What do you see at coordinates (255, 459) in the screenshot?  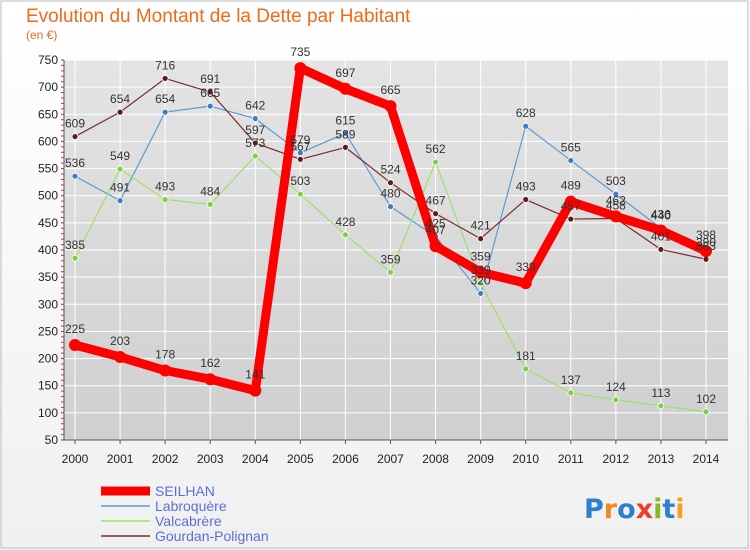 I see `x-tick-label: 2004` at bounding box center [255, 459].